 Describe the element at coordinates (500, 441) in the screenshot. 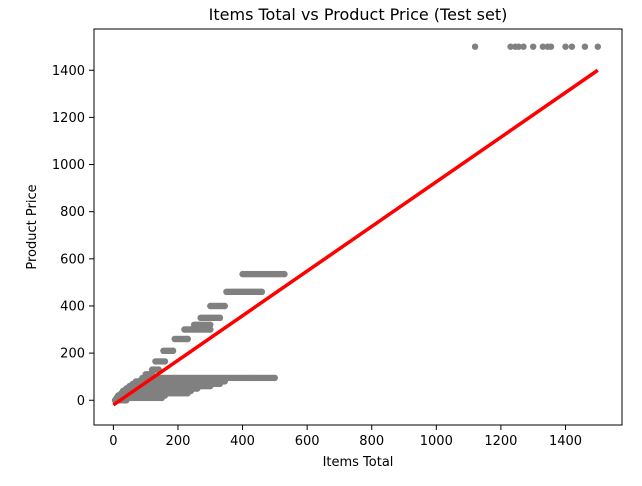

I see `x-tick-label-1200: 1200` at that location.